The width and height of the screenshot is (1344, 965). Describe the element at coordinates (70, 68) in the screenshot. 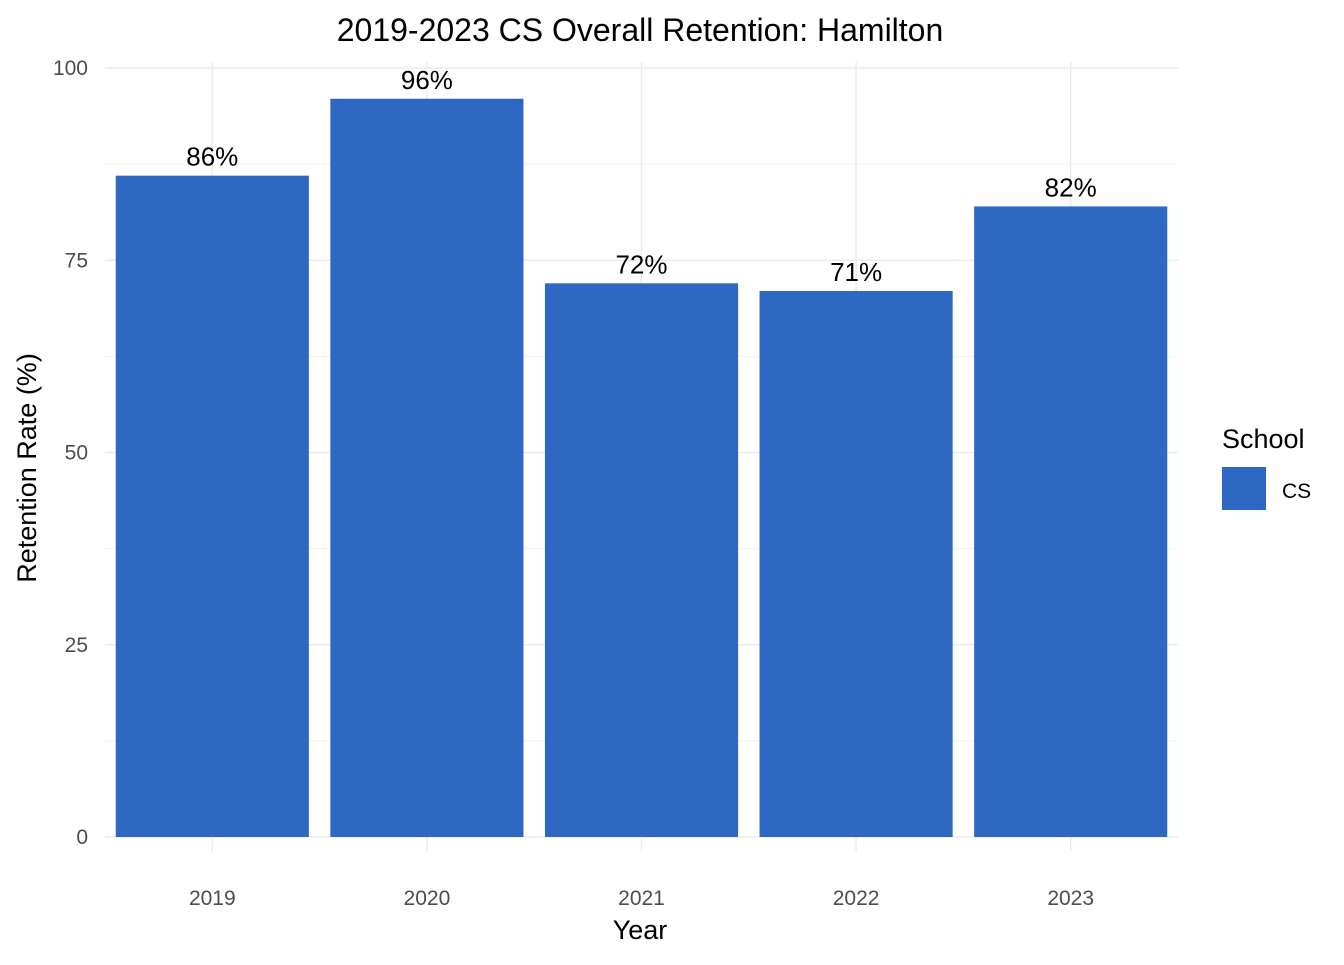

I see `y-tick-label: 100` at that location.